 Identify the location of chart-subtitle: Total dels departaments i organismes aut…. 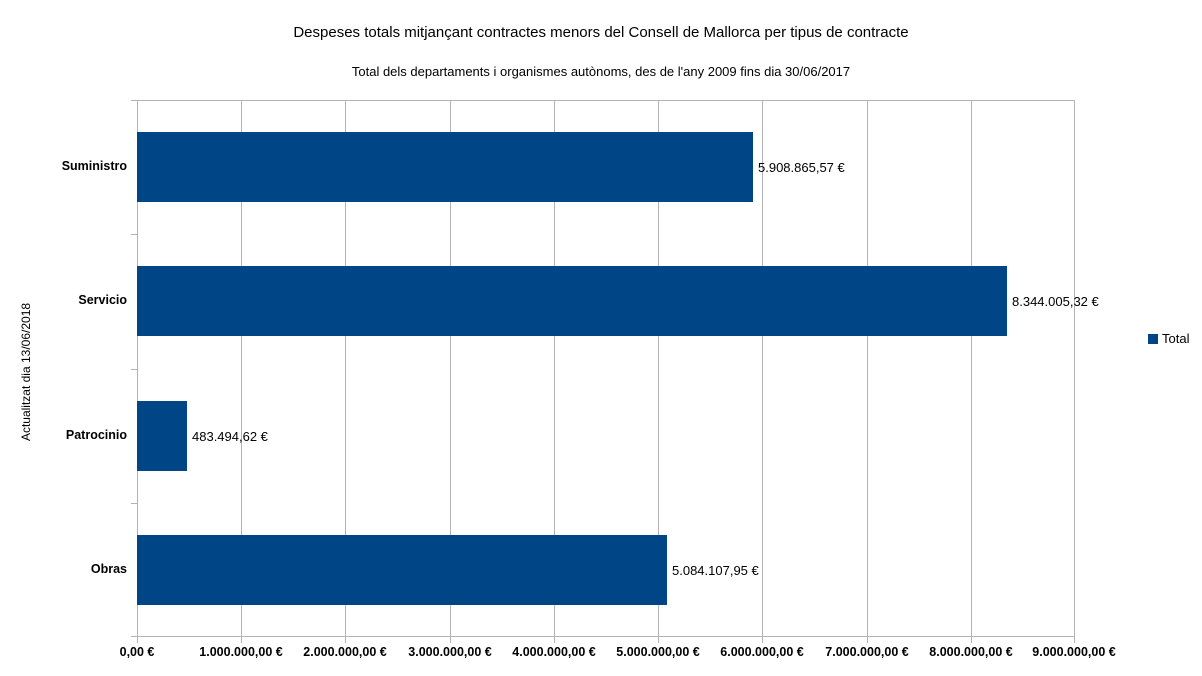
(601, 71).